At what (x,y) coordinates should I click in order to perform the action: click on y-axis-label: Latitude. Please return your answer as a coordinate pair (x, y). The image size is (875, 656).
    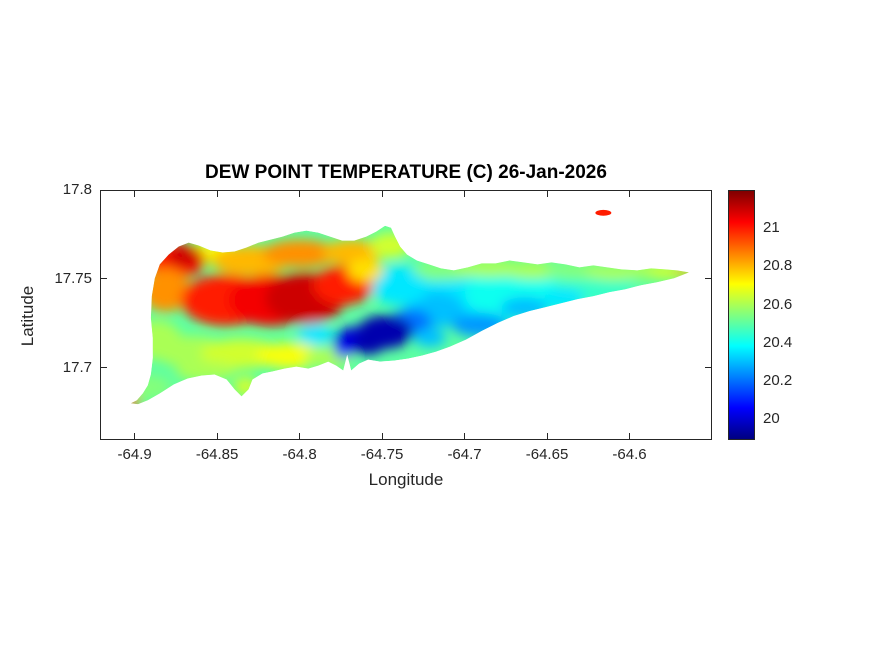
    Looking at the image, I should click on (27, 316).